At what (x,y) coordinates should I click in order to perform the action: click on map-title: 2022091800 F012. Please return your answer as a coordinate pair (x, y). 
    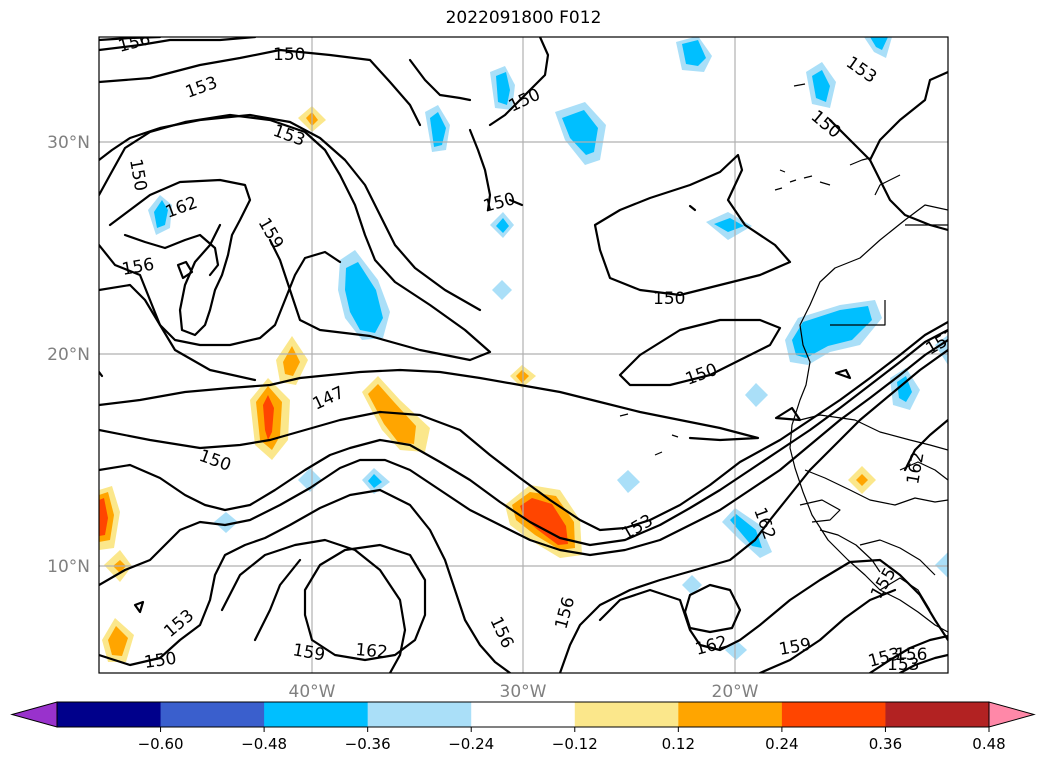
    Looking at the image, I should click on (523, 18).